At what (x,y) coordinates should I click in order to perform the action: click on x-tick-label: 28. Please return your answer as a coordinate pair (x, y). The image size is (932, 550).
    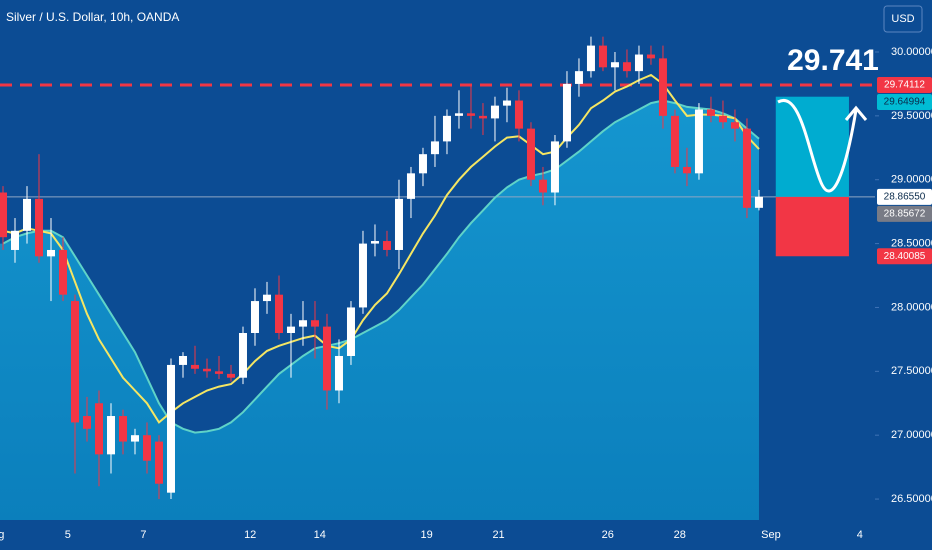
    Looking at the image, I should click on (680, 535).